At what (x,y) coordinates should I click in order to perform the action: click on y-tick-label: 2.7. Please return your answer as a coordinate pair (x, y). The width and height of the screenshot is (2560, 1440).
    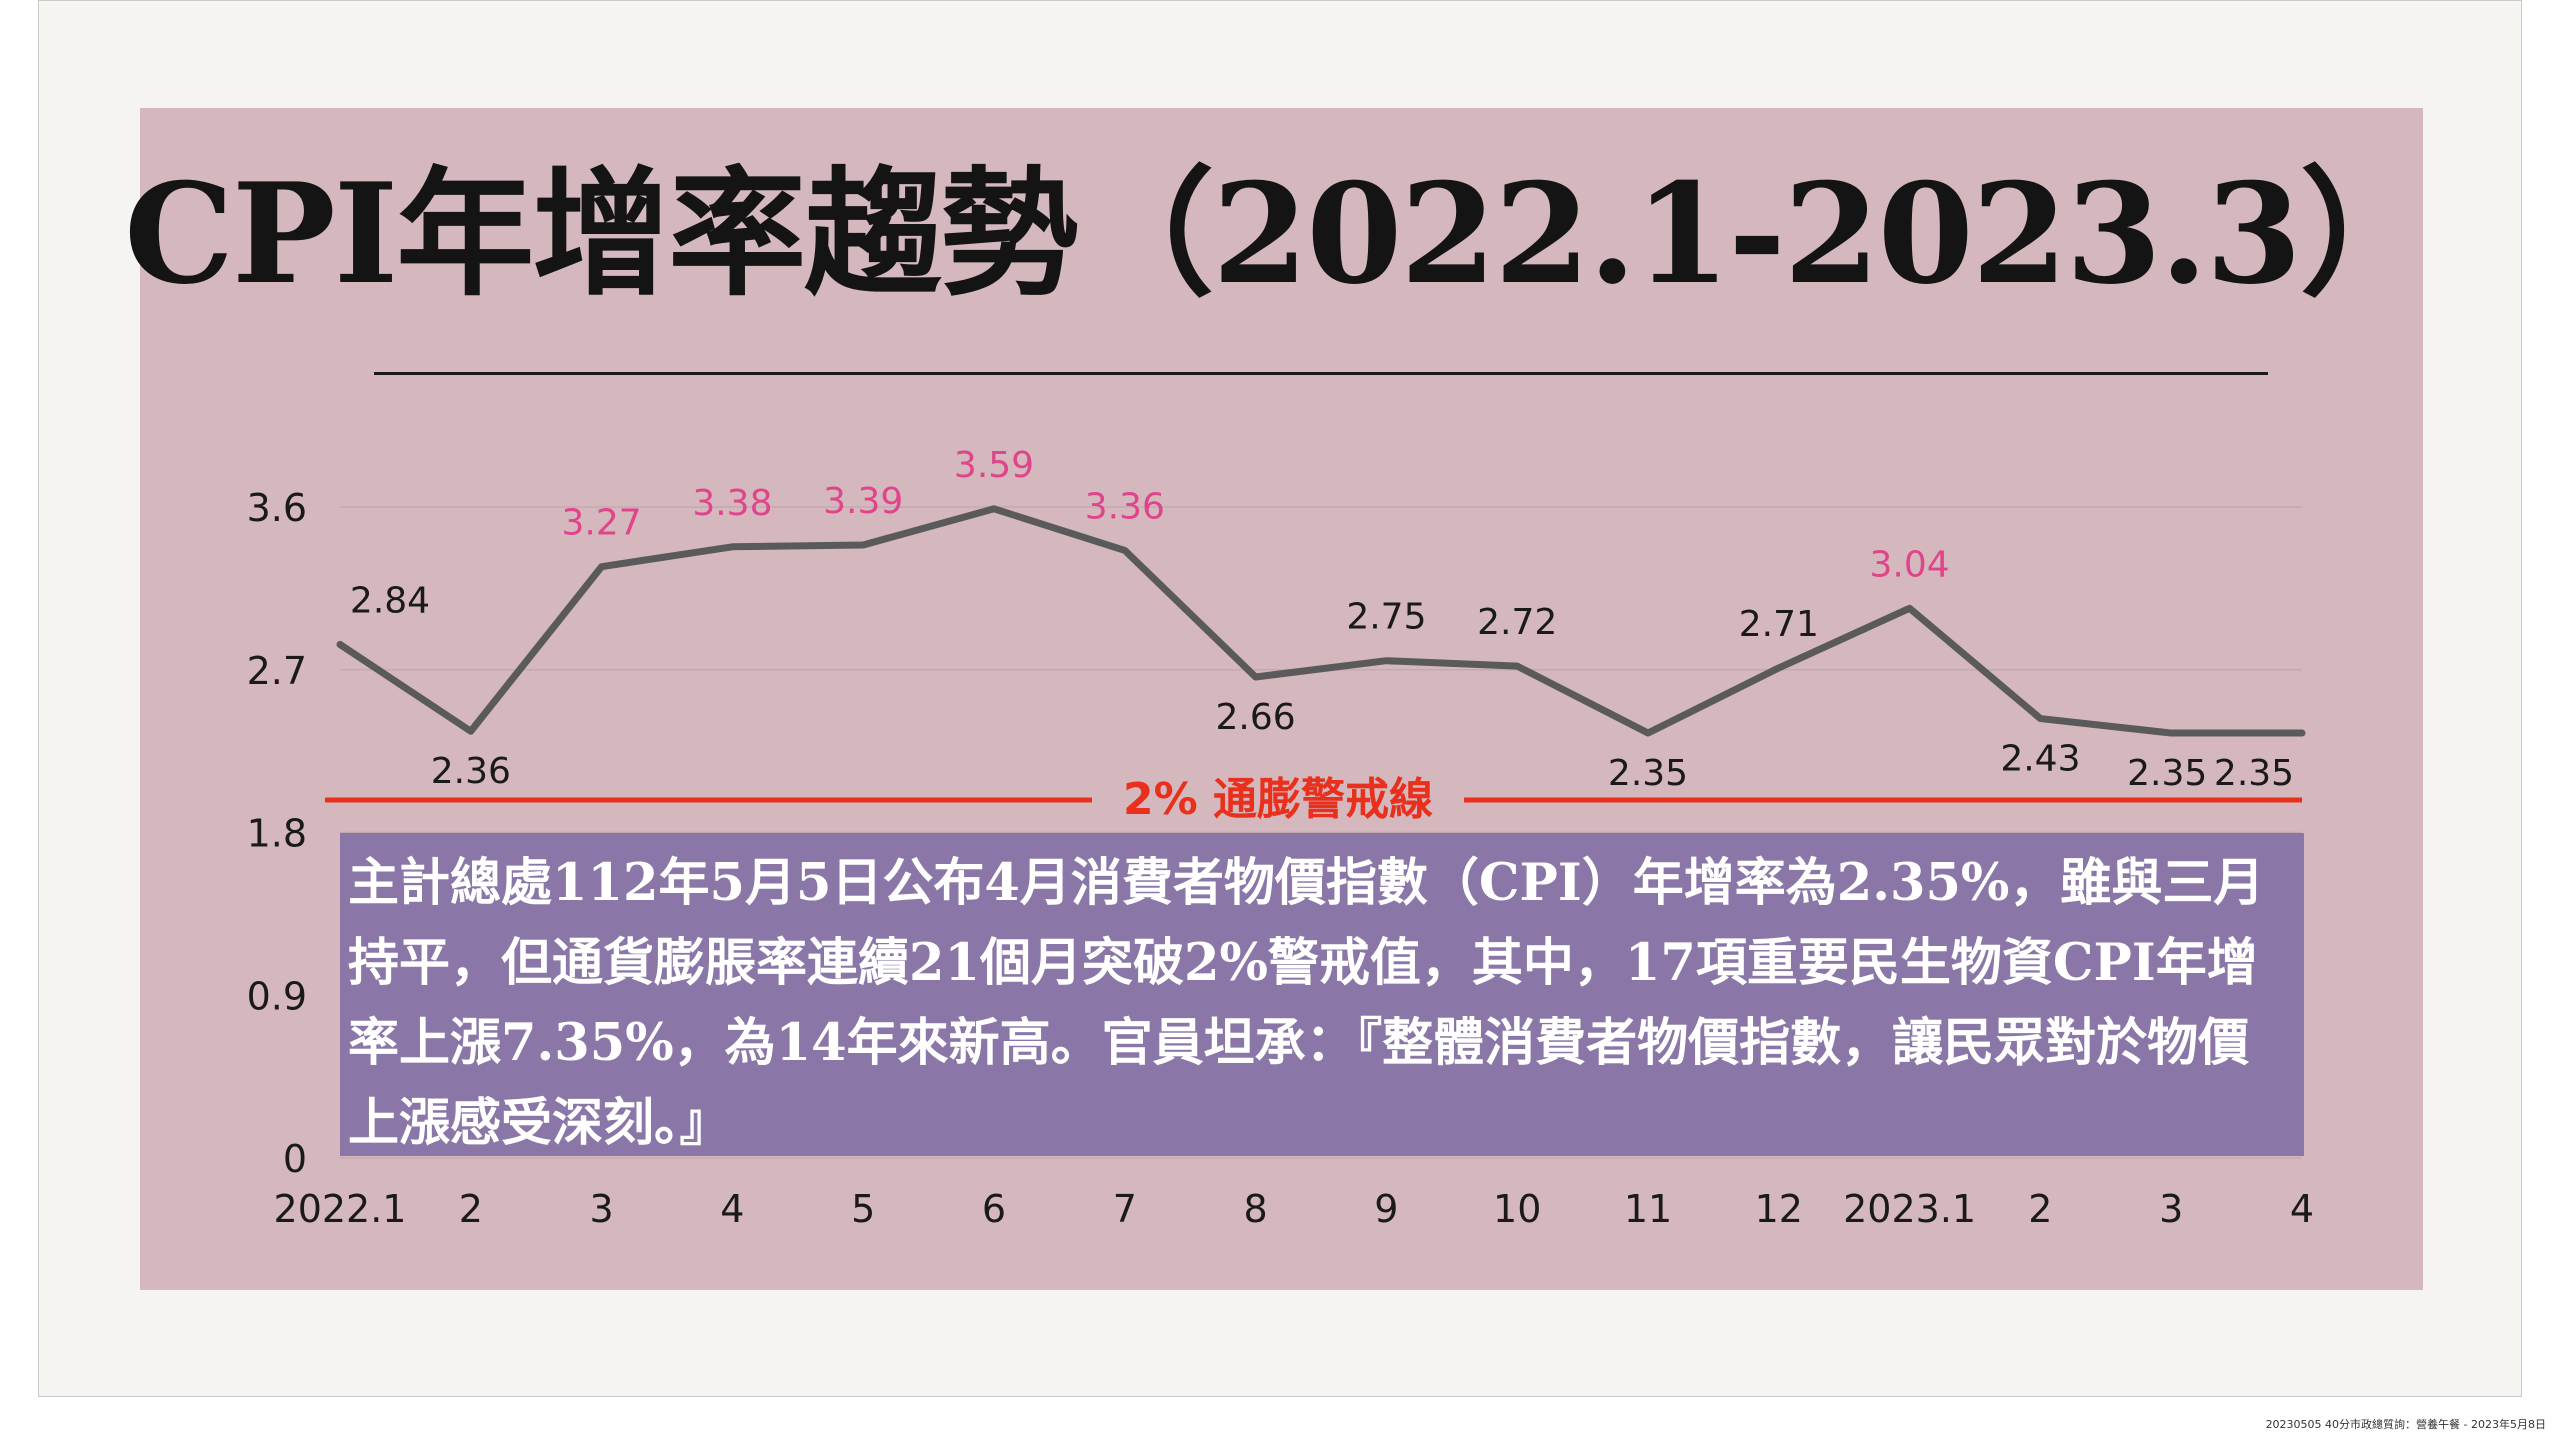
    Looking at the image, I should click on (277, 671).